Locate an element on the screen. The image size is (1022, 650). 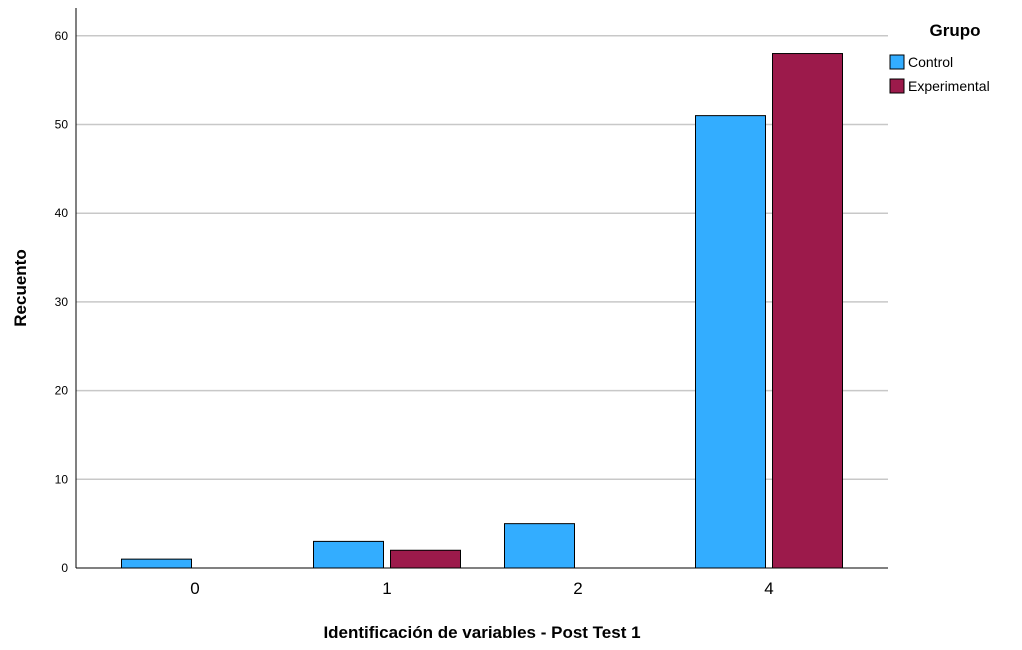
y-tick-label: 60 is located at coordinates (62, 36).